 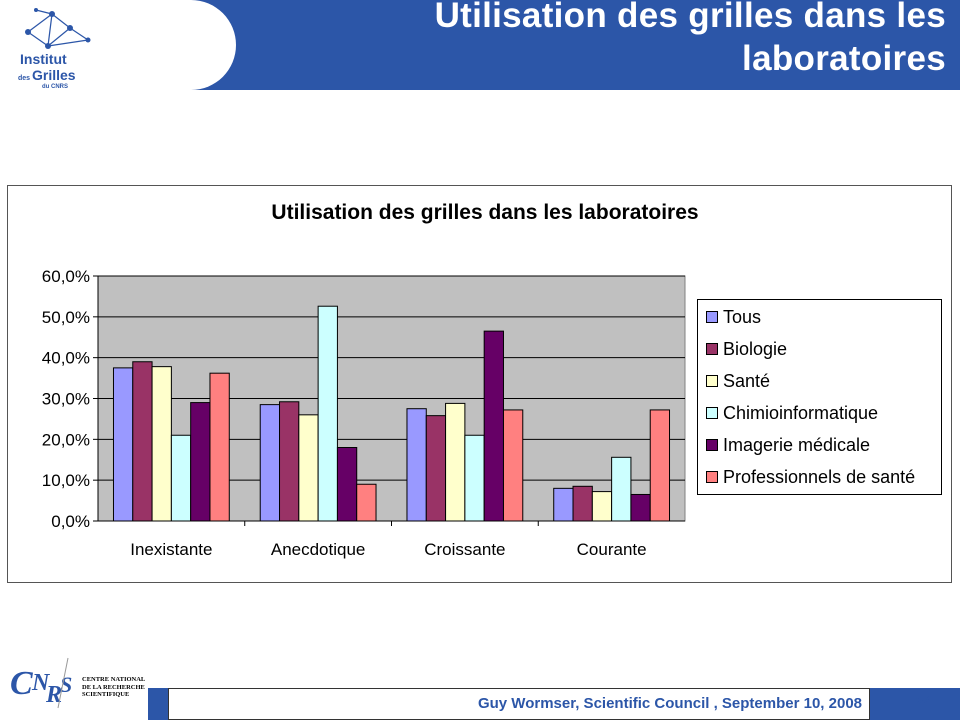 What do you see at coordinates (819, 476) in the screenshot?
I see `legend-label: Professionnels de santé` at bounding box center [819, 476].